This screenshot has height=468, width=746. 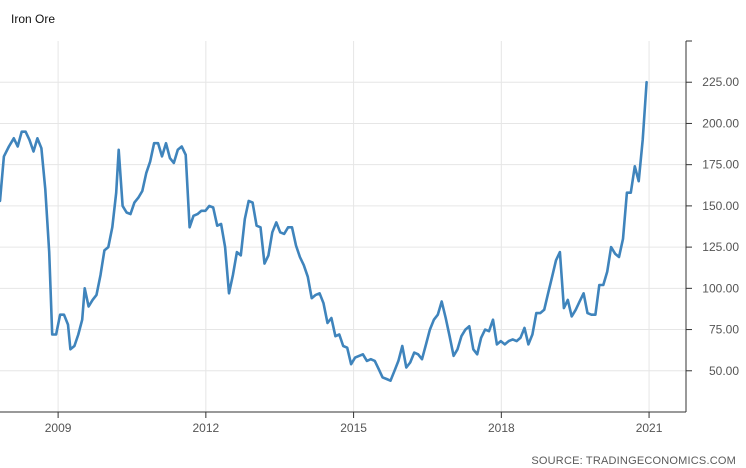 I want to click on y-tick-label: 175.00, so click(x=720, y=165).